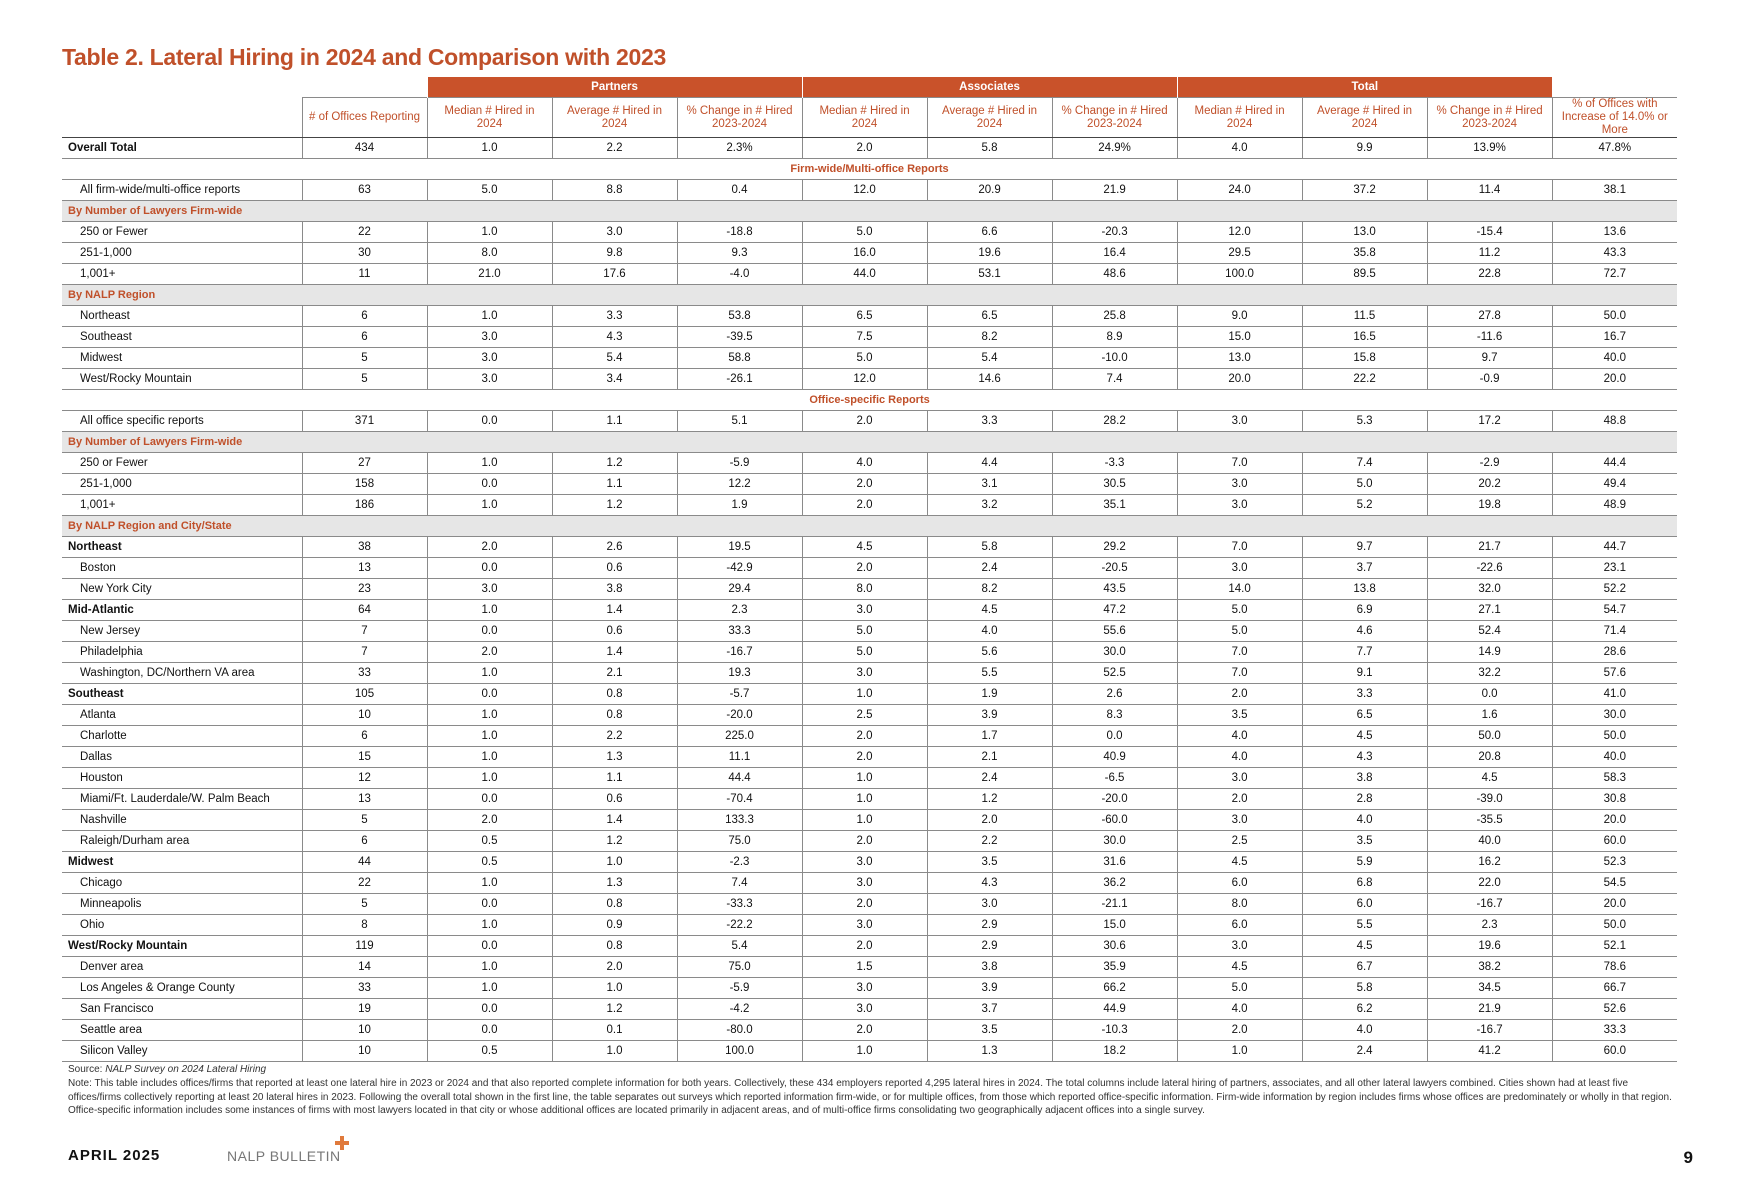  I want to click on cell: 38, so click(364, 547).